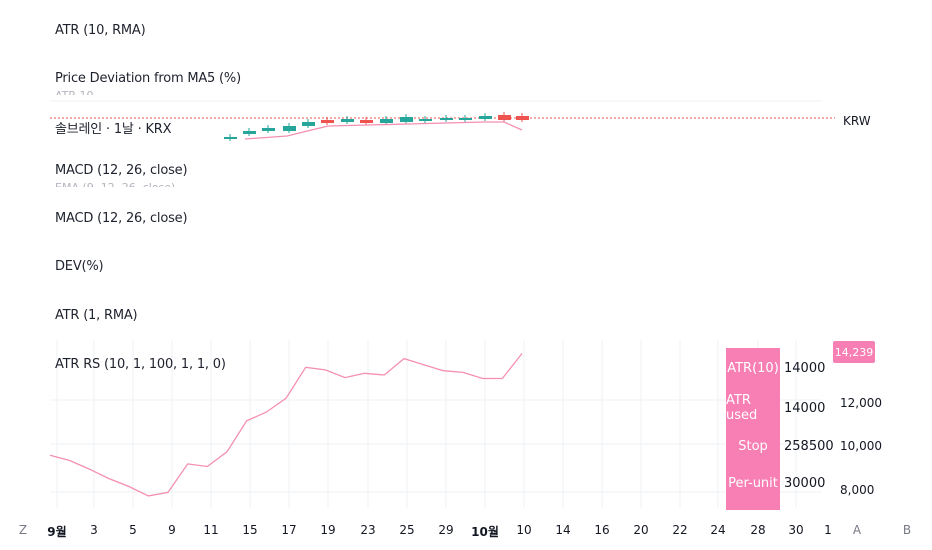 The height and width of the screenshot is (550, 932). I want to click on x-tick: 3, so click(94, 530).